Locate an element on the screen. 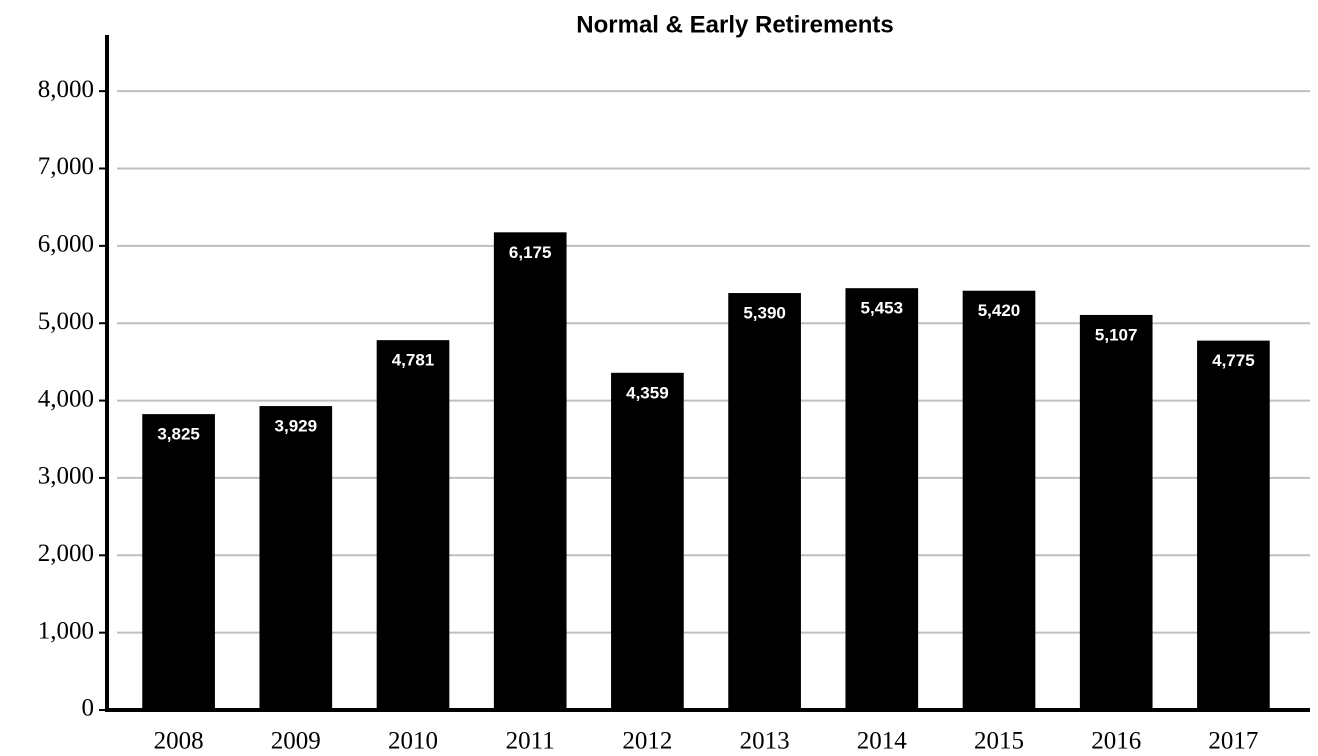  x-tick-label: 2017 is located at coordinates (1233, 741).